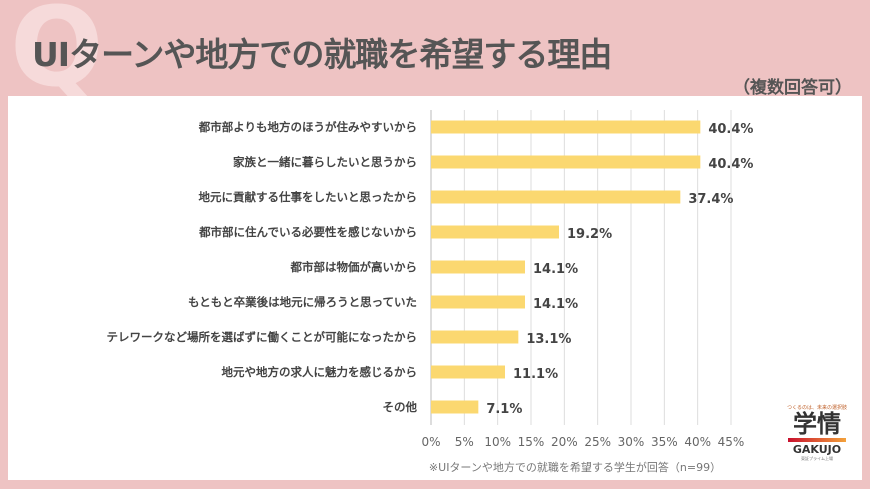 The image size is (870, 489). Describe the element at coordinates (731, 442) in the screenshot. I see `x-tick-label: 45%` at that location.